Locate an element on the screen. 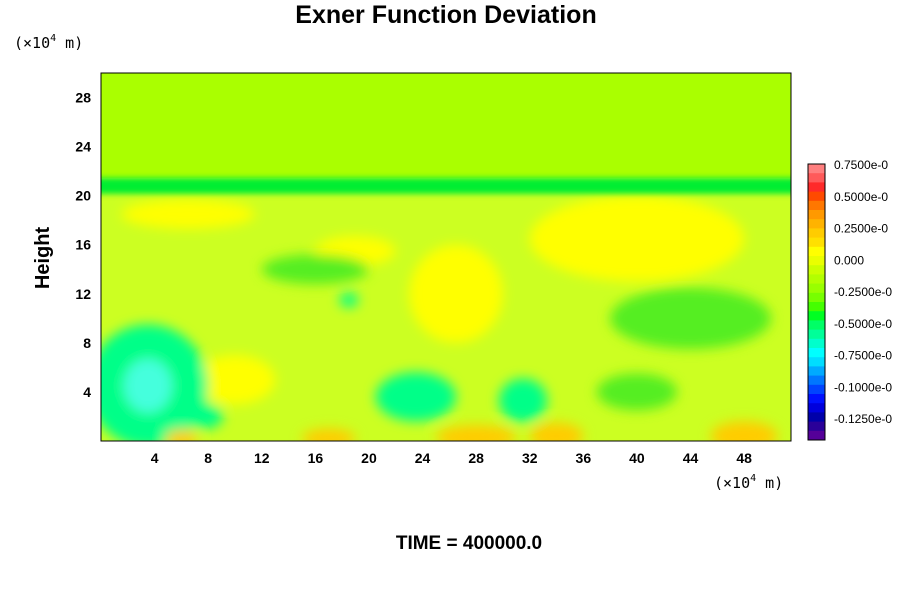 The image size is (900, 600). y-tick-label: 16 is located at coordinates (83, 245).